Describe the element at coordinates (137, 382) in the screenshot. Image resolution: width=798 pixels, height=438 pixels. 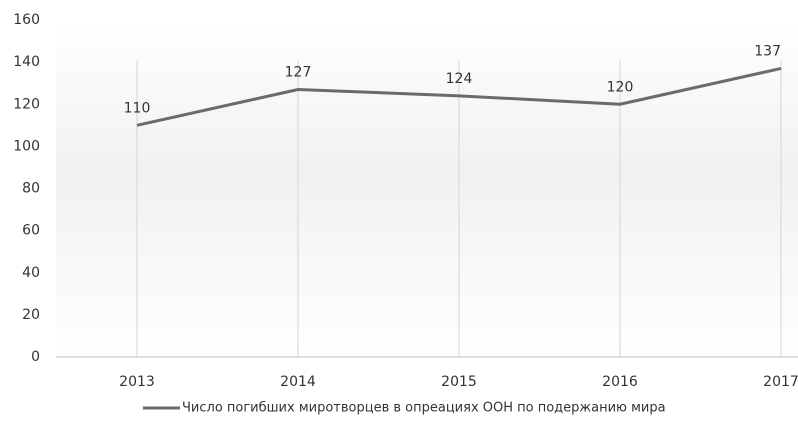
I see `x-tick-label: 2013` at that location.